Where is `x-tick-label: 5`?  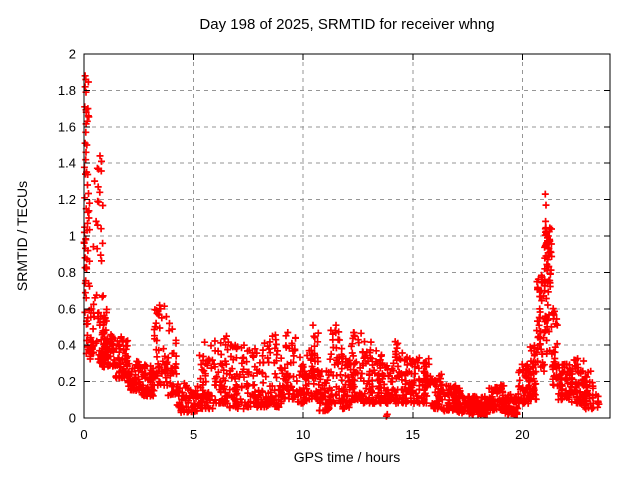
x-tick-label: 5 is located at coordinates (193, 434).